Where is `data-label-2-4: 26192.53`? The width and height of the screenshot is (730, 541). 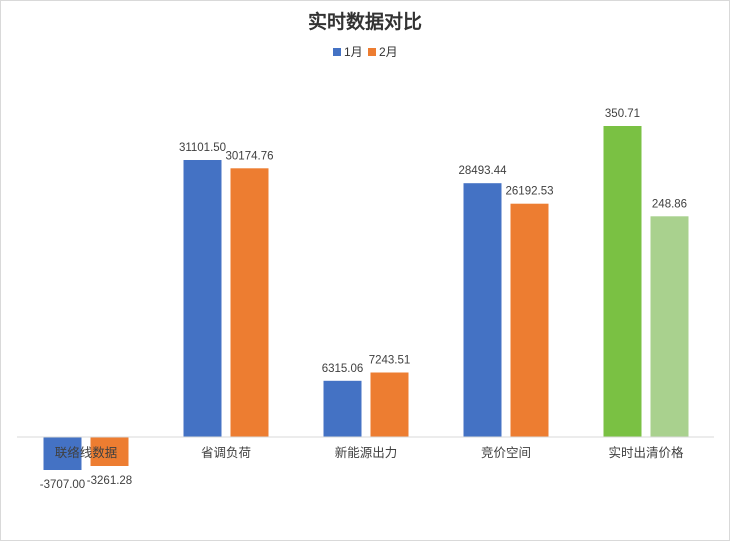
data-label-2-4: 26192.53 is located at coordinates (530, 192).